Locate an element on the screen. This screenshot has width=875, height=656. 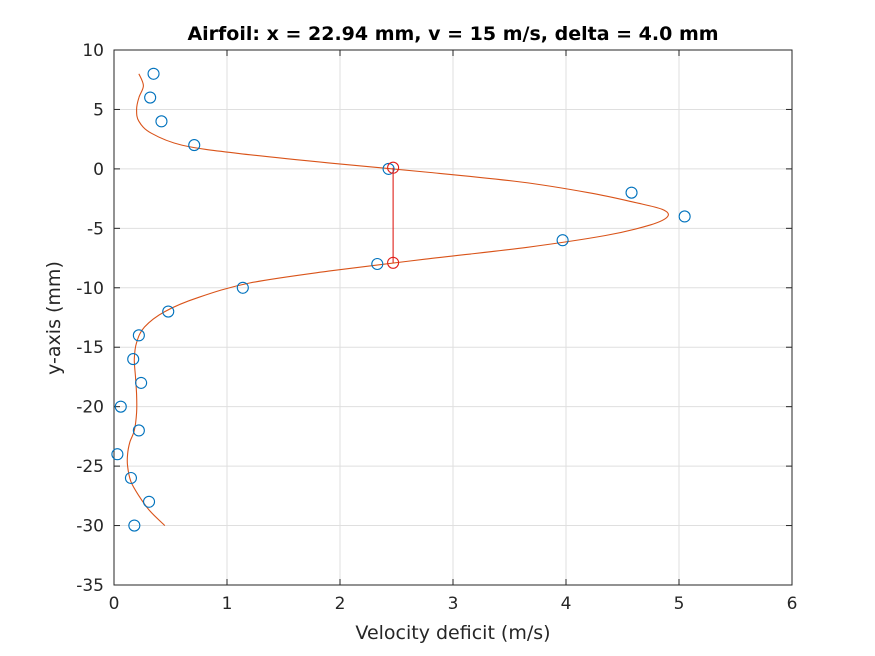
x-tick-labels: 0 1 2 3 4 5 6 is located at coordinates (453, 604).